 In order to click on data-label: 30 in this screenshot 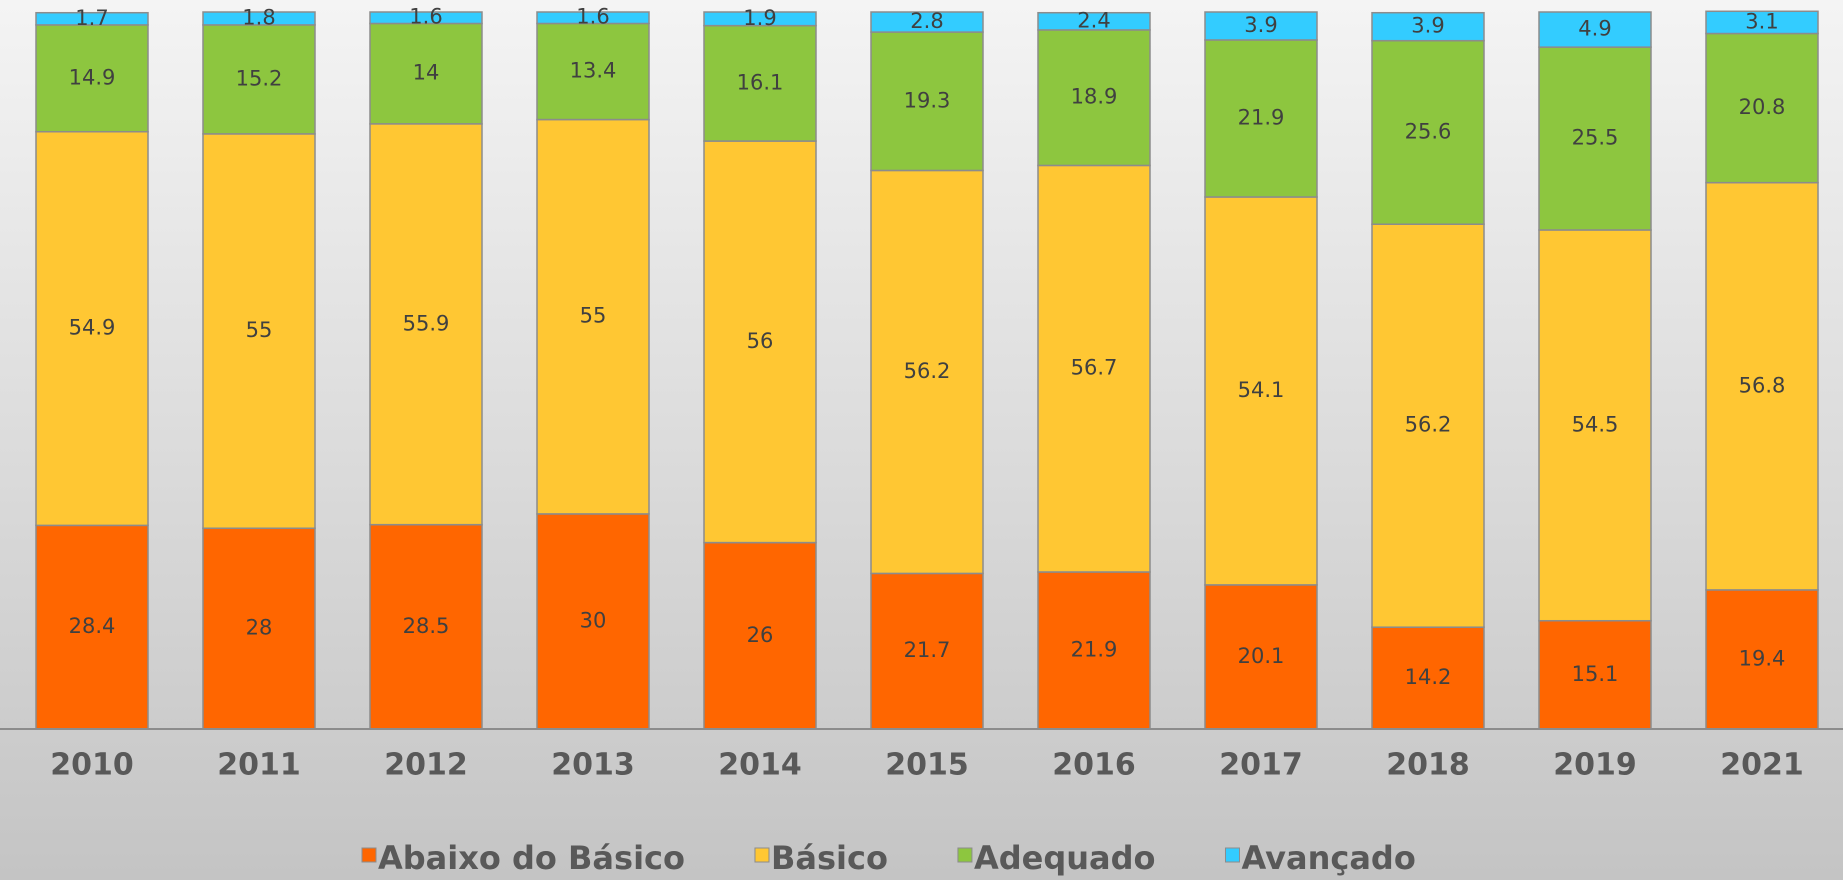, I will do `click(593, 620)`.